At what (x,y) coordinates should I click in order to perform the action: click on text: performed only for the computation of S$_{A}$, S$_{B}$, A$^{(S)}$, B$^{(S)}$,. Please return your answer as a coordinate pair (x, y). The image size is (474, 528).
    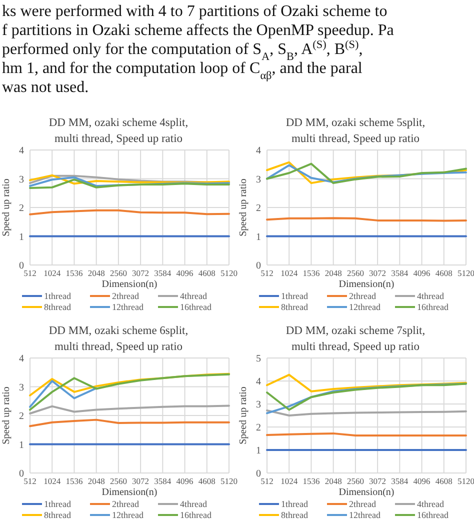
    Looking at the image, I should click on (182, 51).